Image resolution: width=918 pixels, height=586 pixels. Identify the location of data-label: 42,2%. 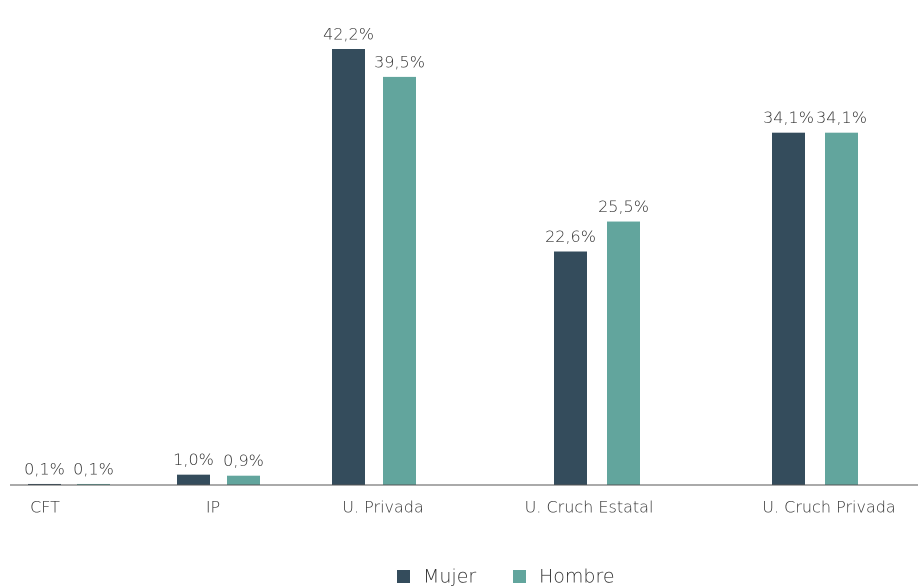
(348, 34).